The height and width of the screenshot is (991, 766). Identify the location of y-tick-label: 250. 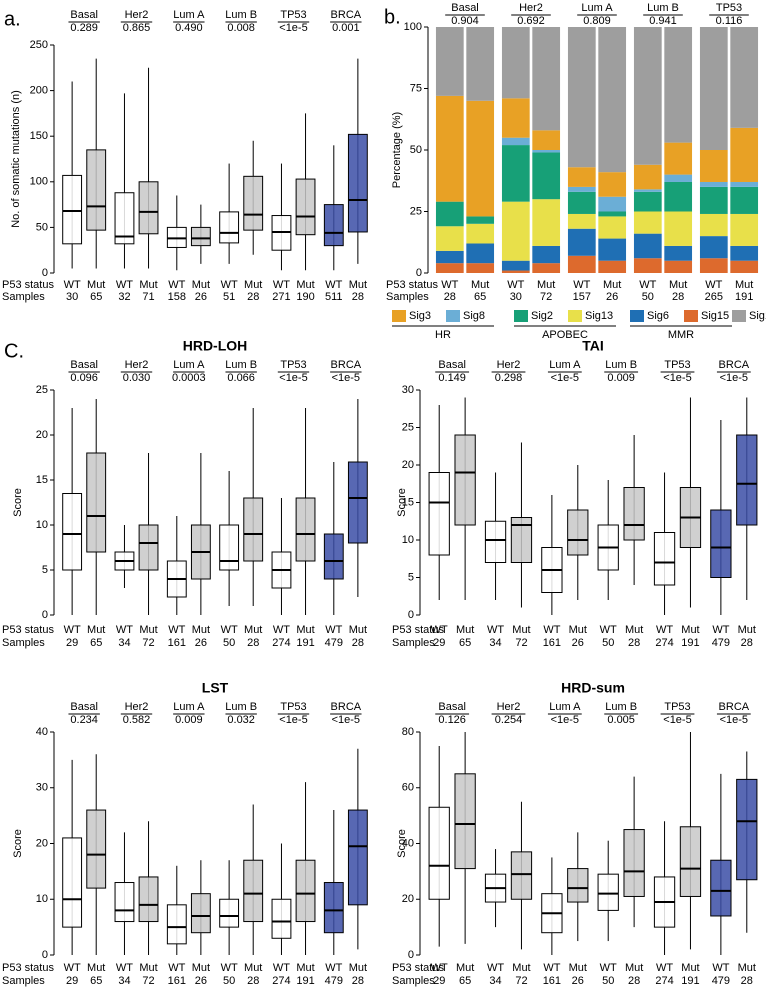
(39, 45).